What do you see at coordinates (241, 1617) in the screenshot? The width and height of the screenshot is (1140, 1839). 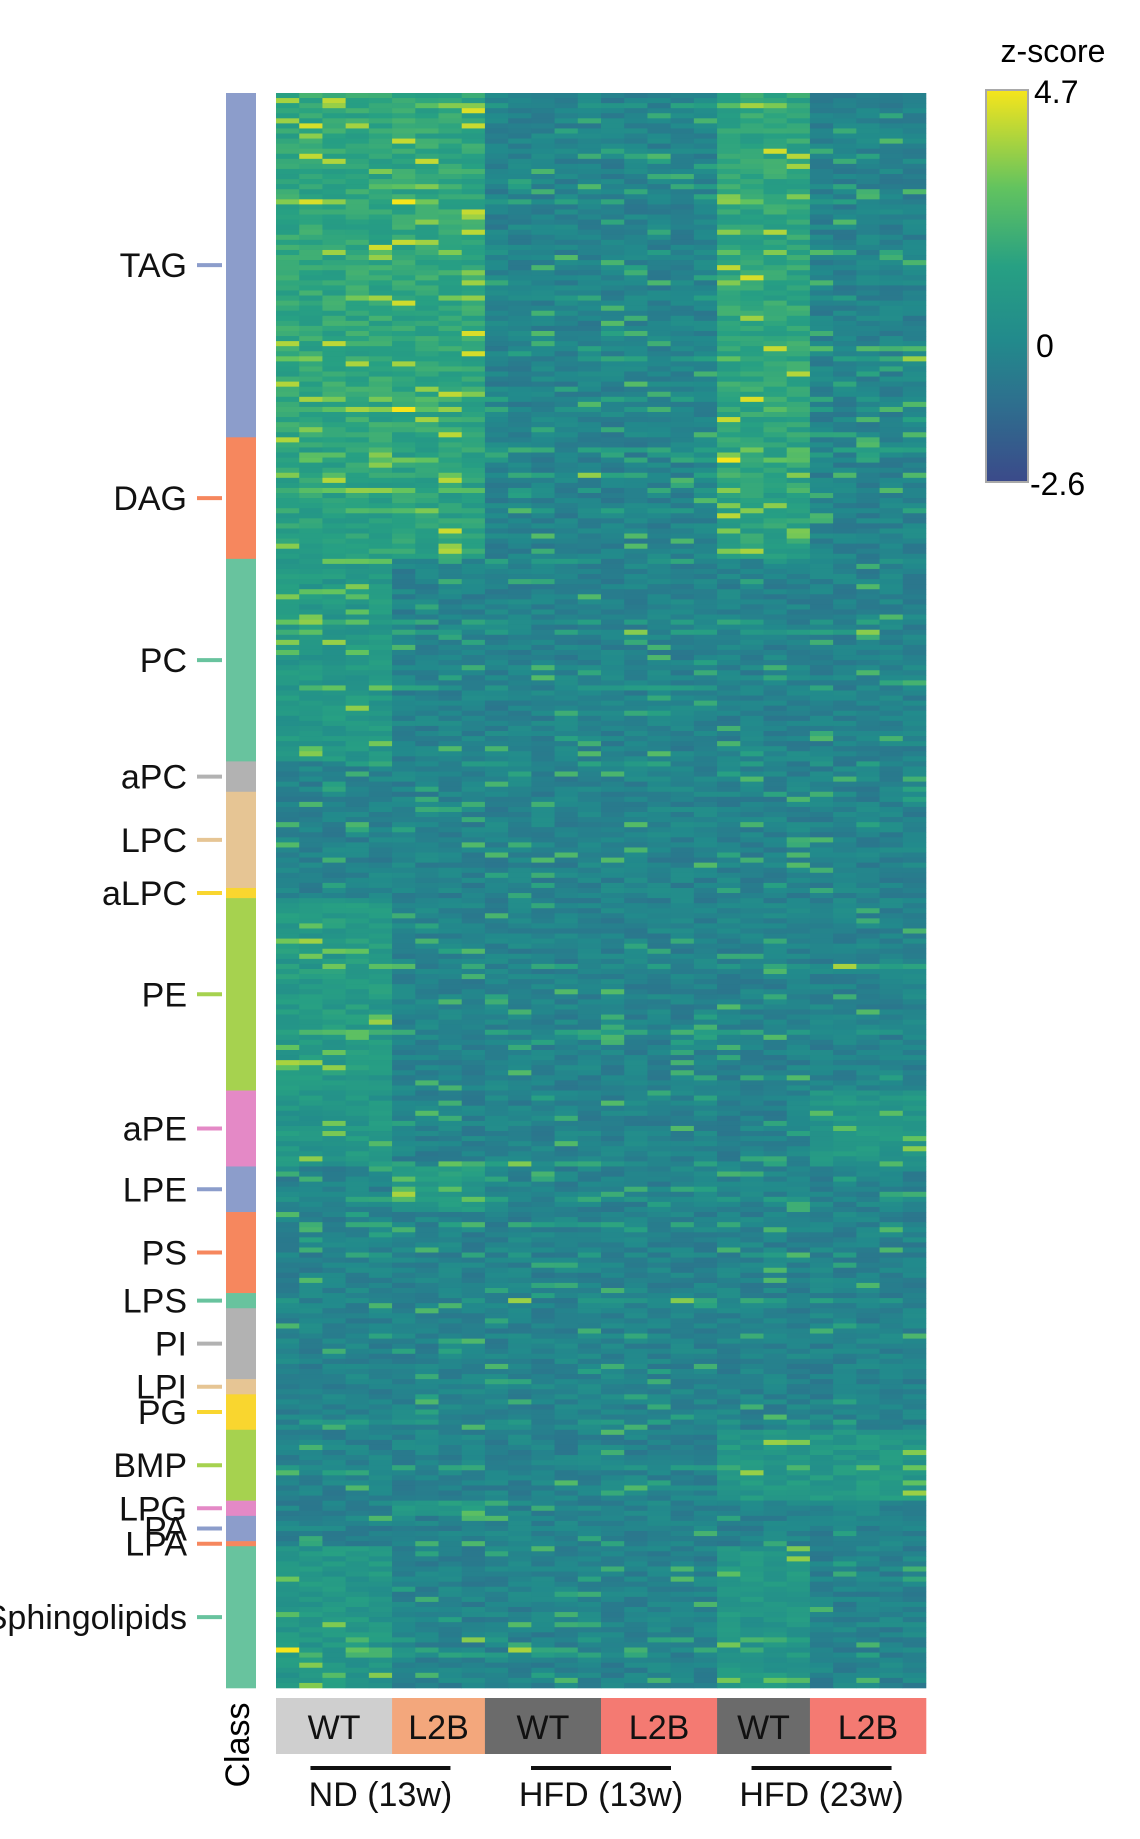 I see `class-segment-sphingolipids` at bounding box center [241, 1617].